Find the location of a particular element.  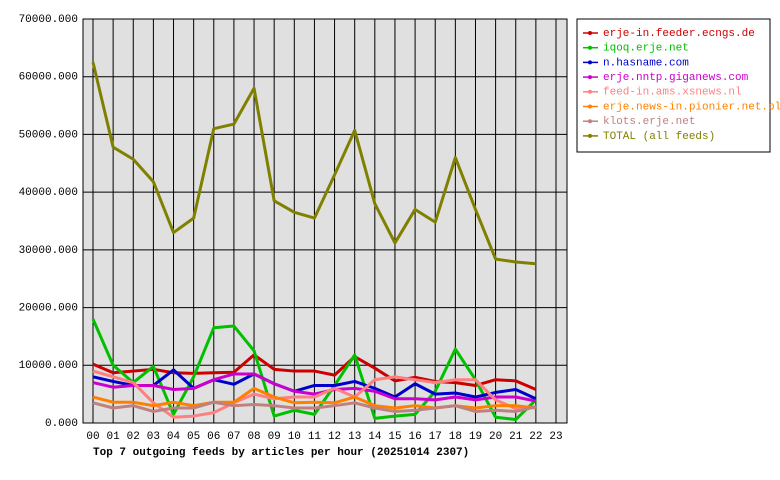

x-tick-label: 00 is located at coordinates (92, 437).